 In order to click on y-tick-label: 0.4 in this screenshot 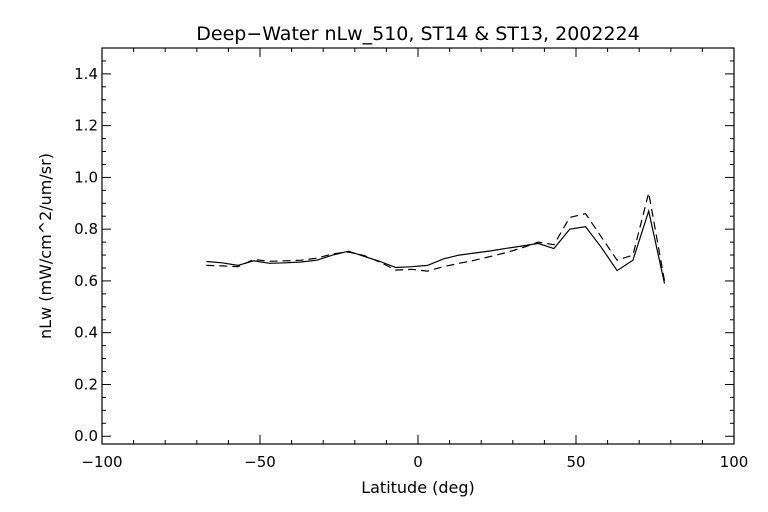, I will do `click(86, 333)`.